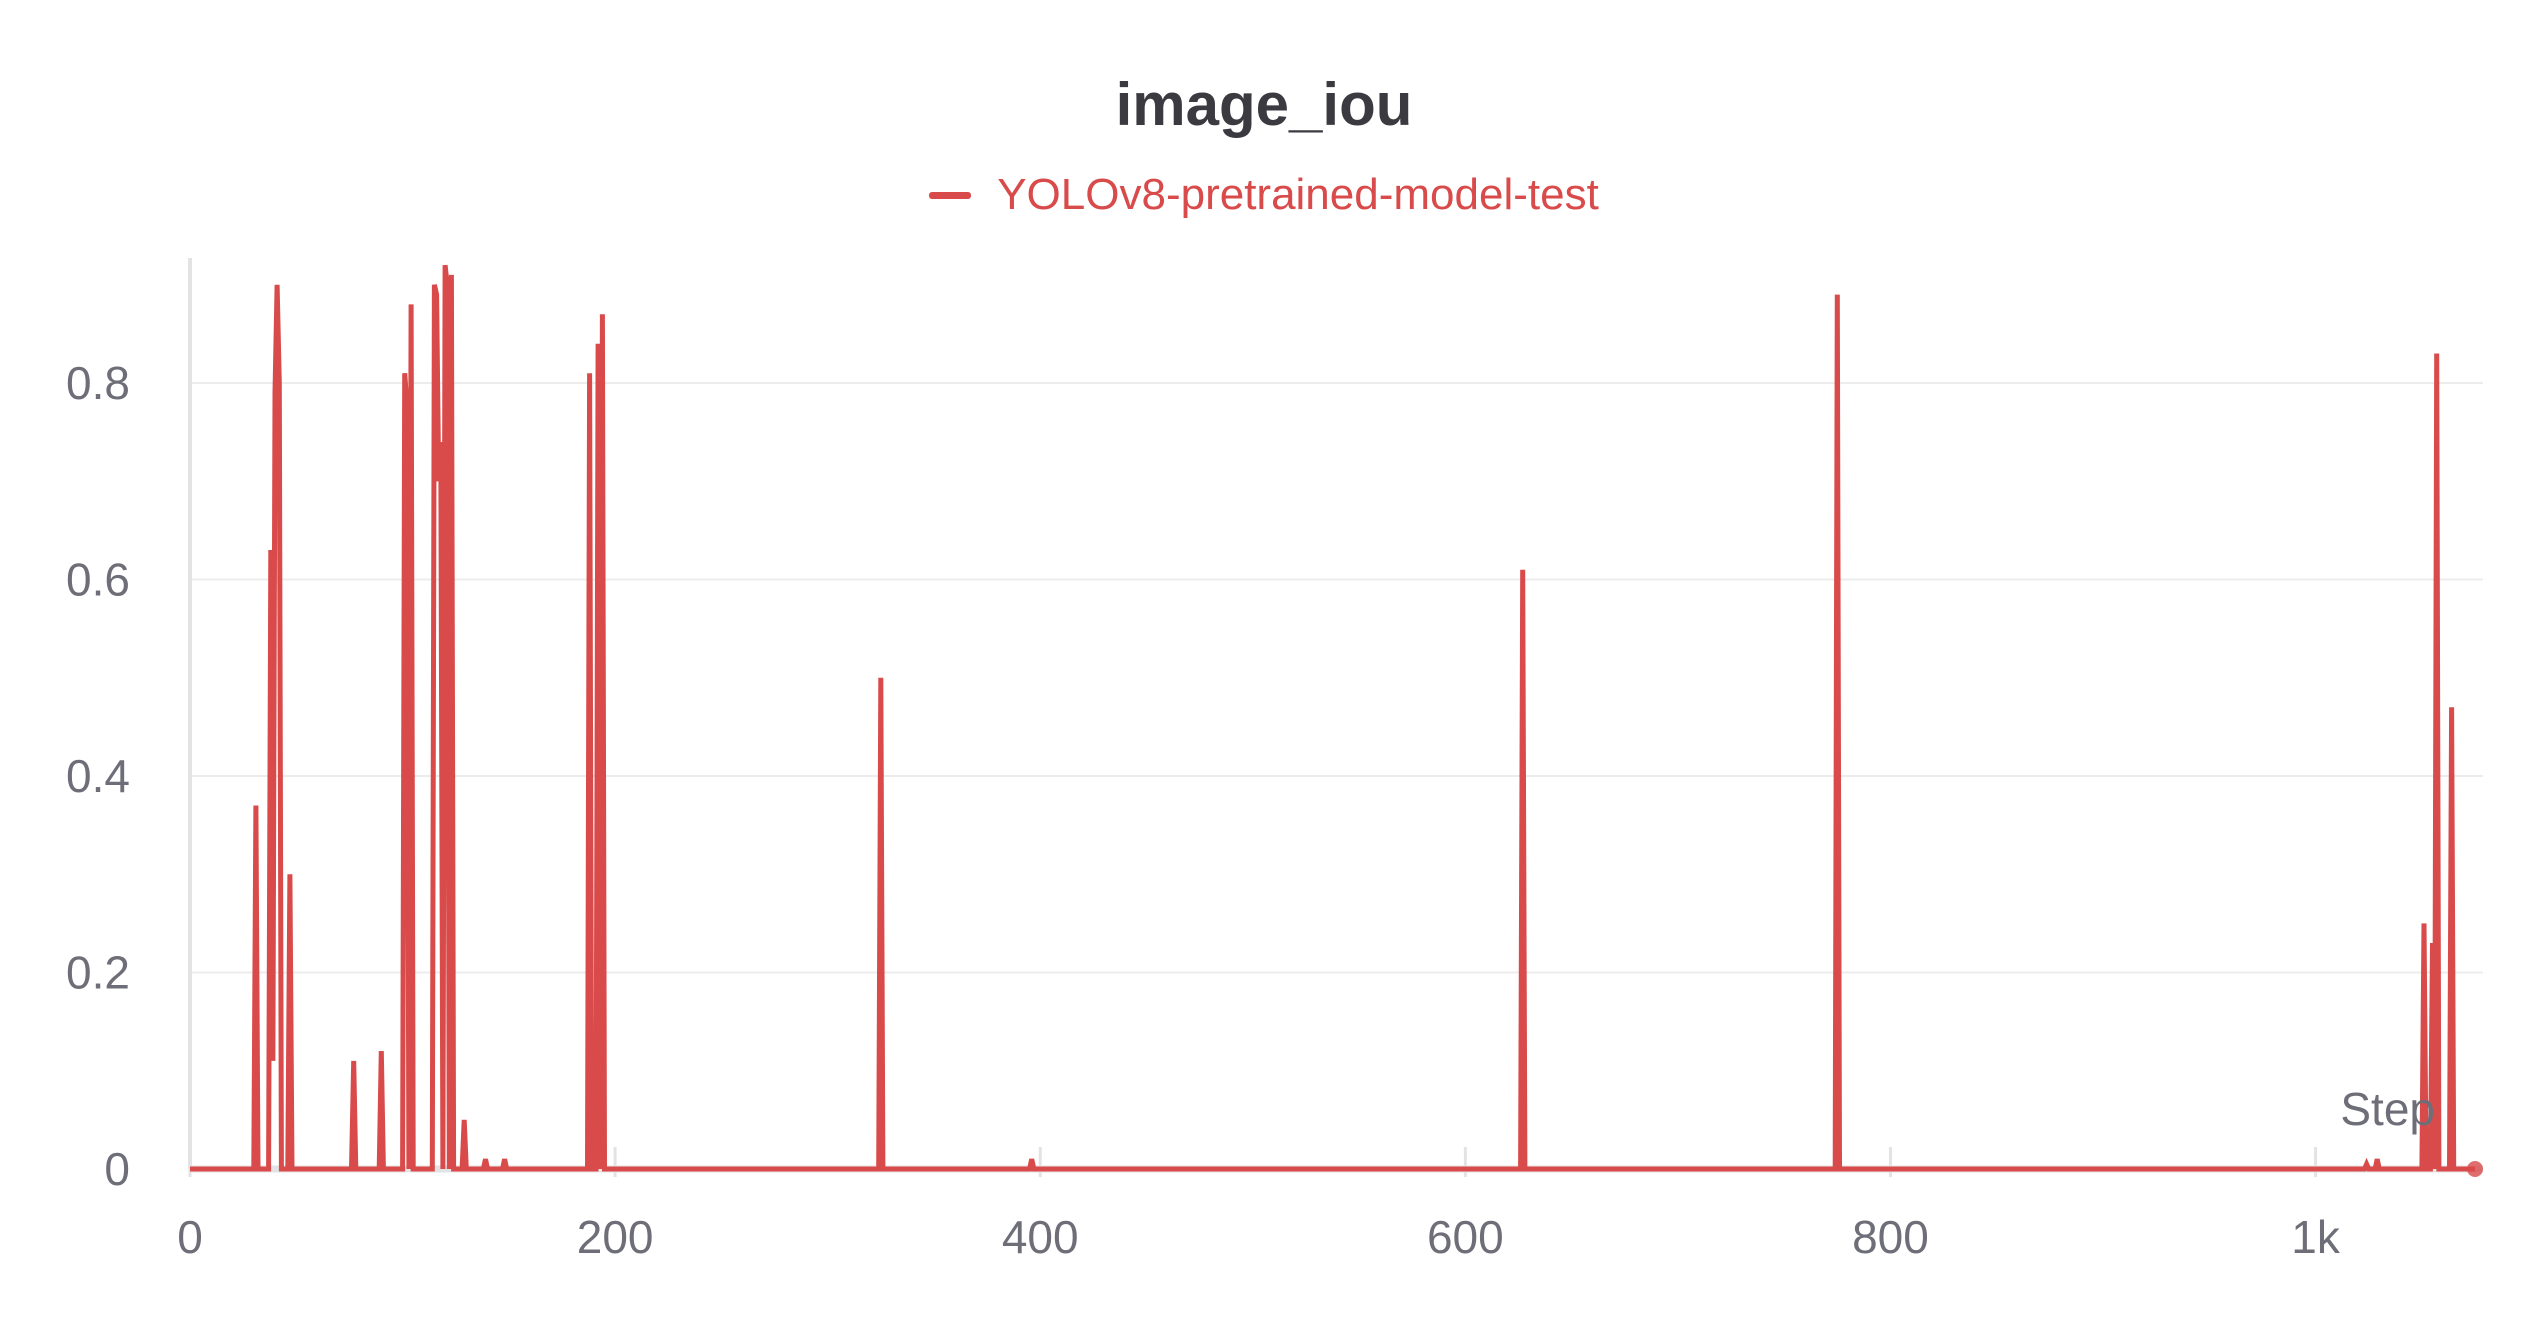 This screenshot has width=2528, height=1328. I want to click on legend-swatch, so click(950, 195).